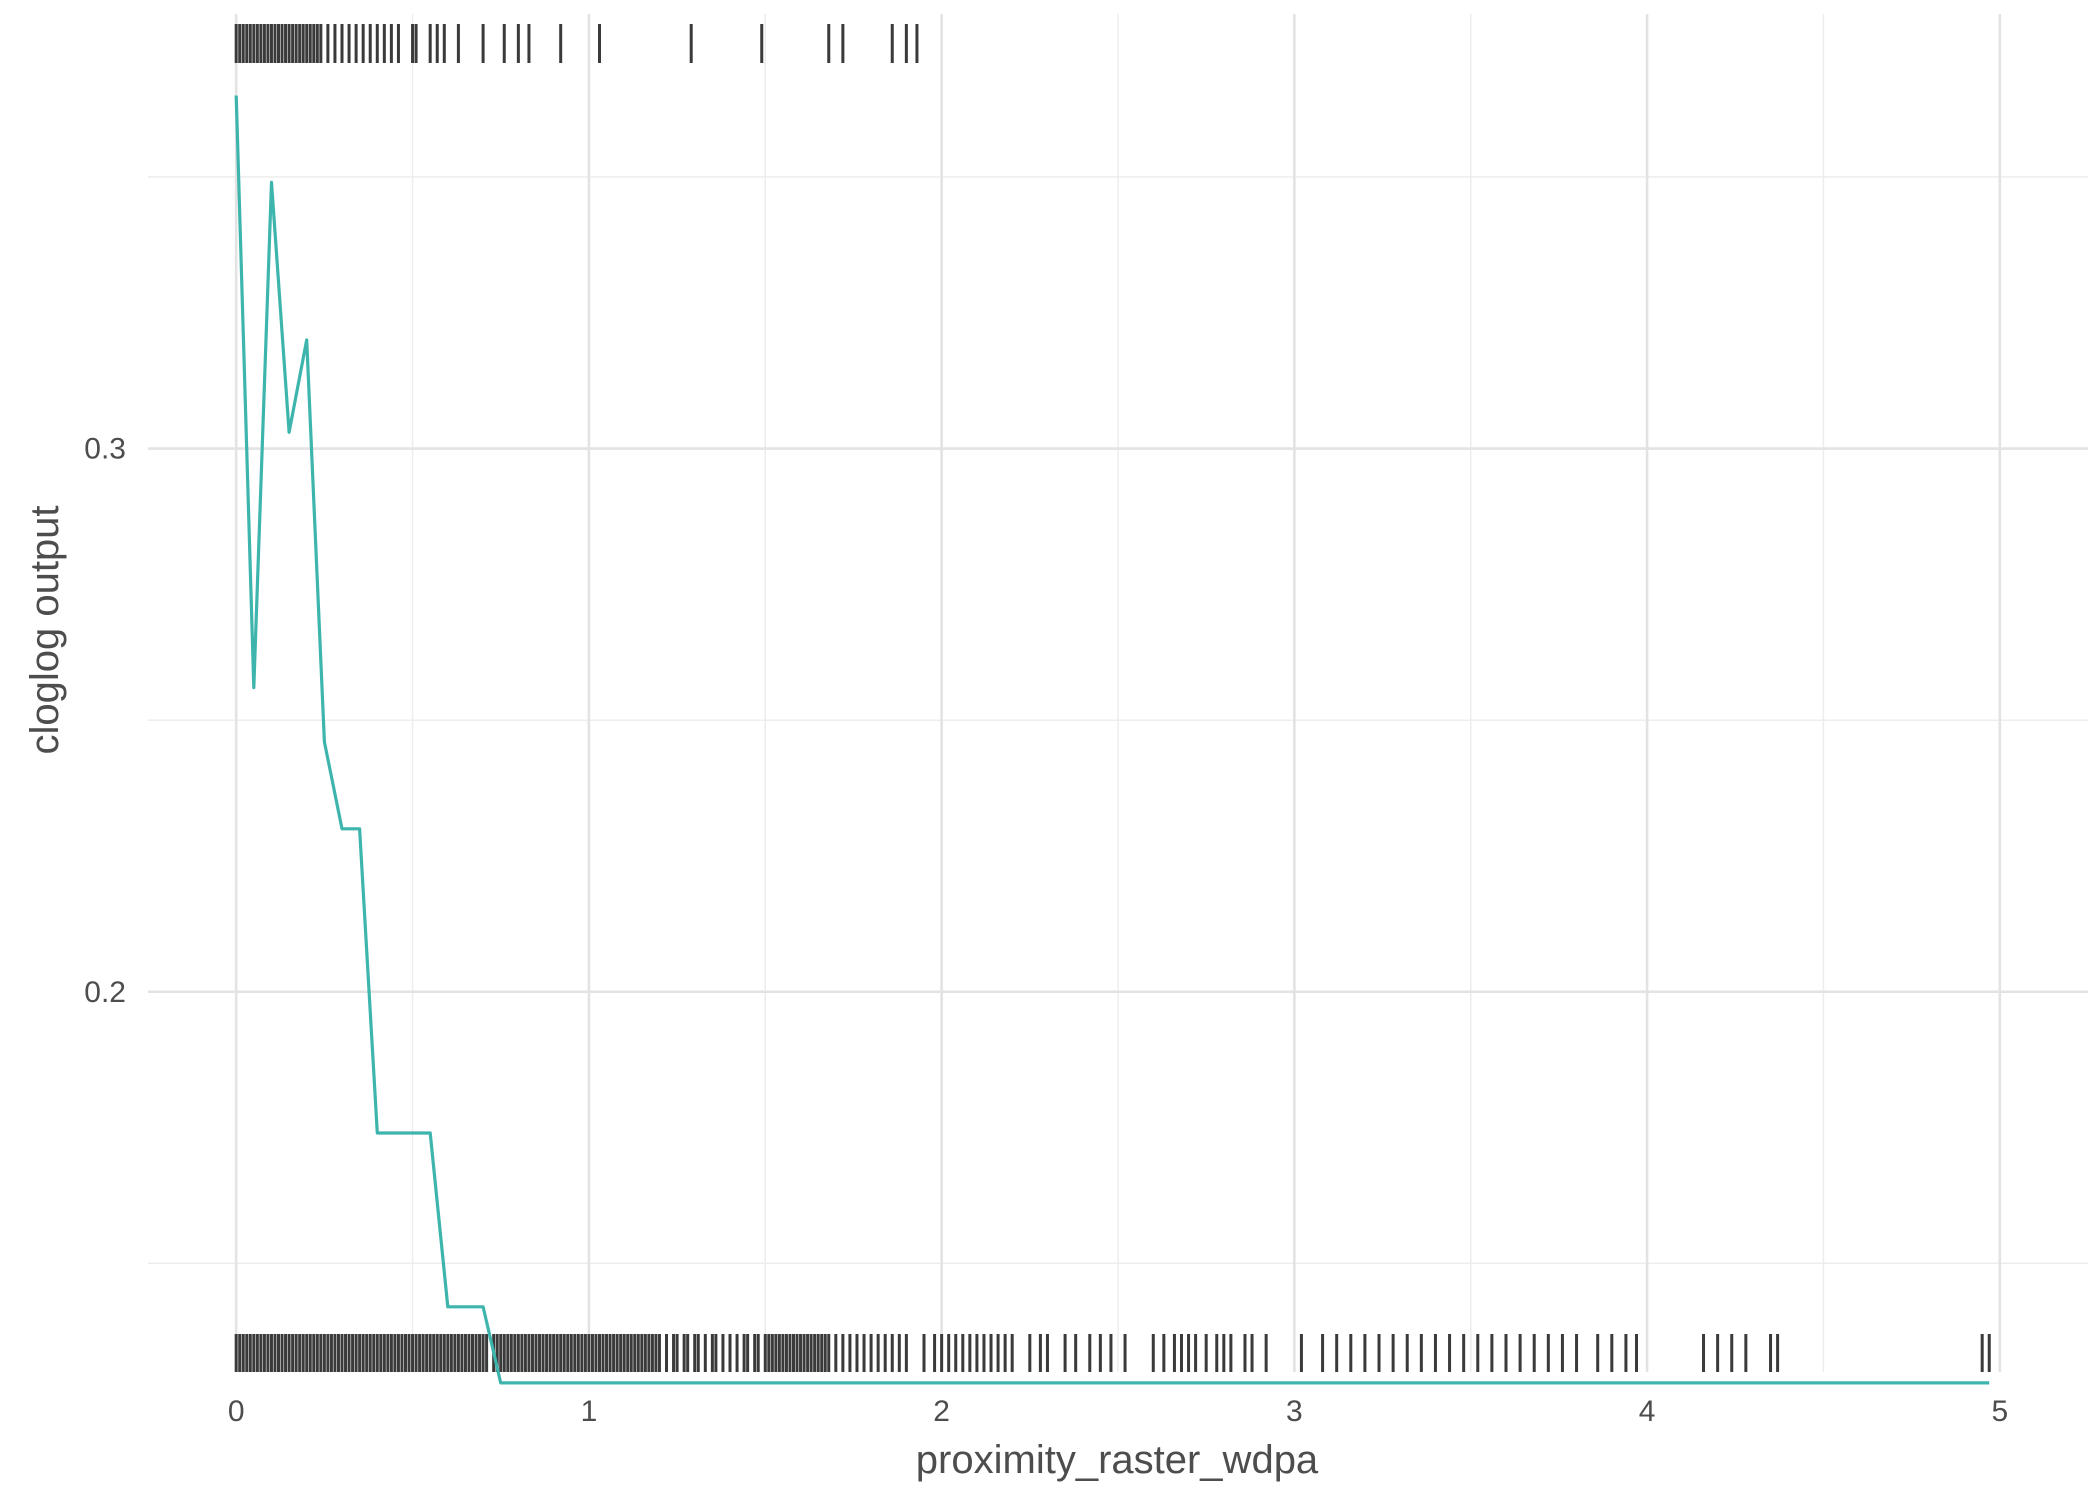 Image resolution: width=2099 pixels, height=1499 pixels. Describe the element at coordinates (589, 1411) in the screenshot. I see `x-tick-label: 1` at that location.